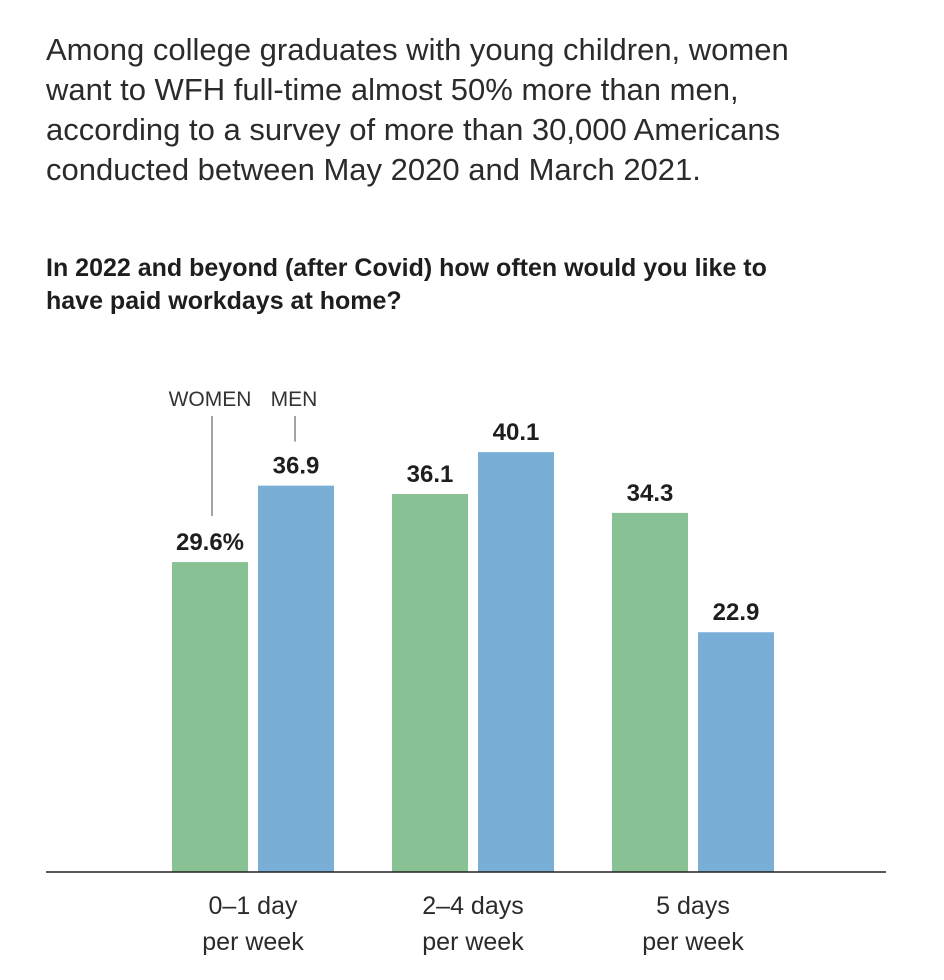  I want to click on data-label: 22.9, so click(736, 612).